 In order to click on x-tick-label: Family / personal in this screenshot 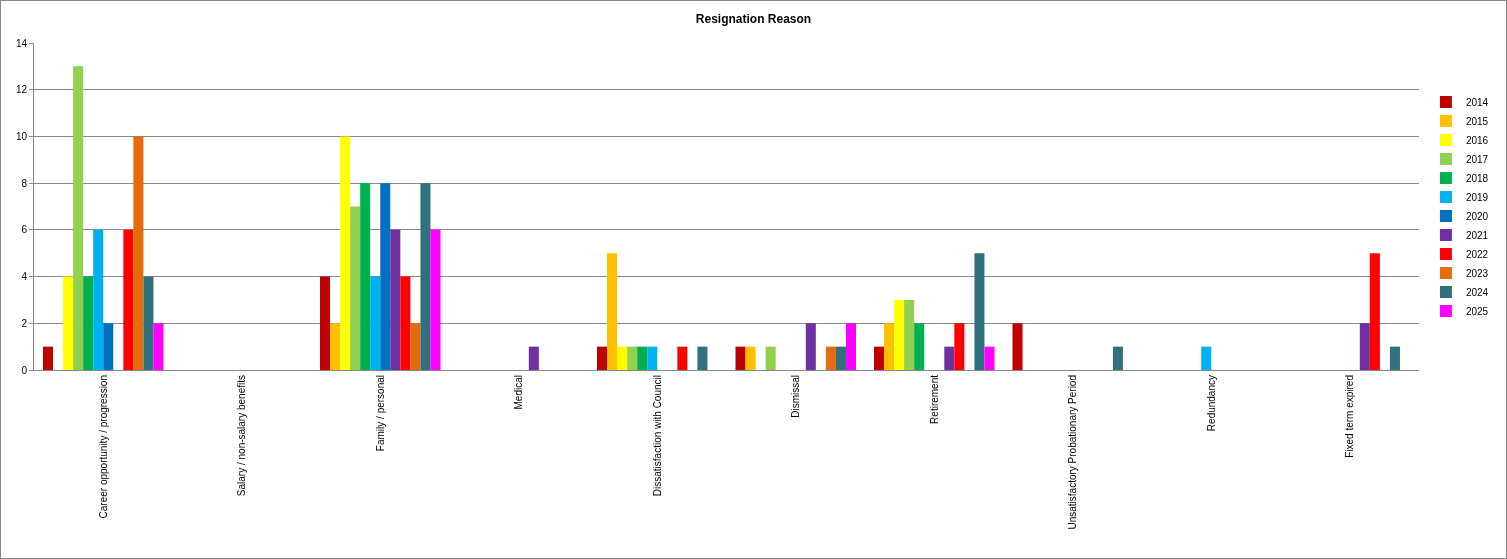, I will do `click(380, 413)`.